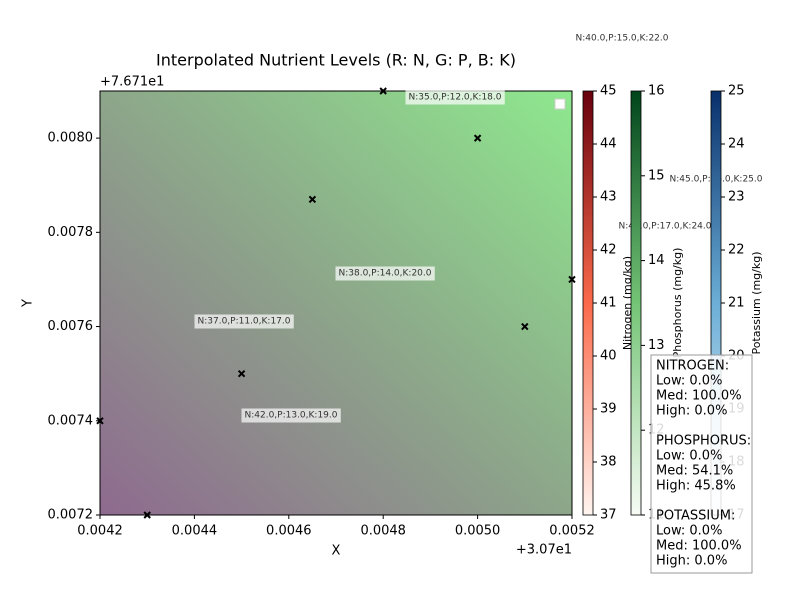 This screenshot has height=600, width=800. Describe the element at coordinates (608, 250) in the screenshot. I see `colorbar-tick-label: 42` at that location.